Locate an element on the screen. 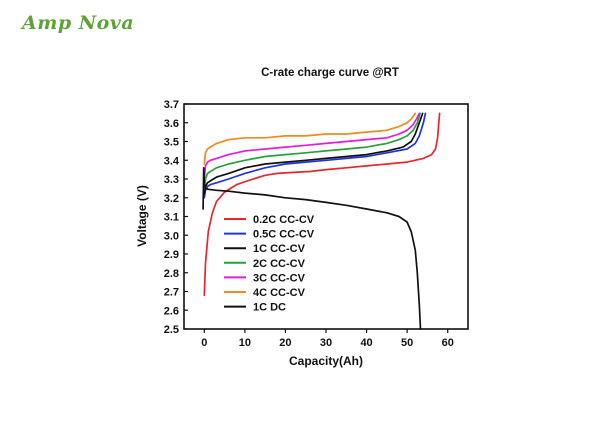 This screenshot has height=428, width=600. series-line-2c-cc-cv is located at coordinates (312, 151).